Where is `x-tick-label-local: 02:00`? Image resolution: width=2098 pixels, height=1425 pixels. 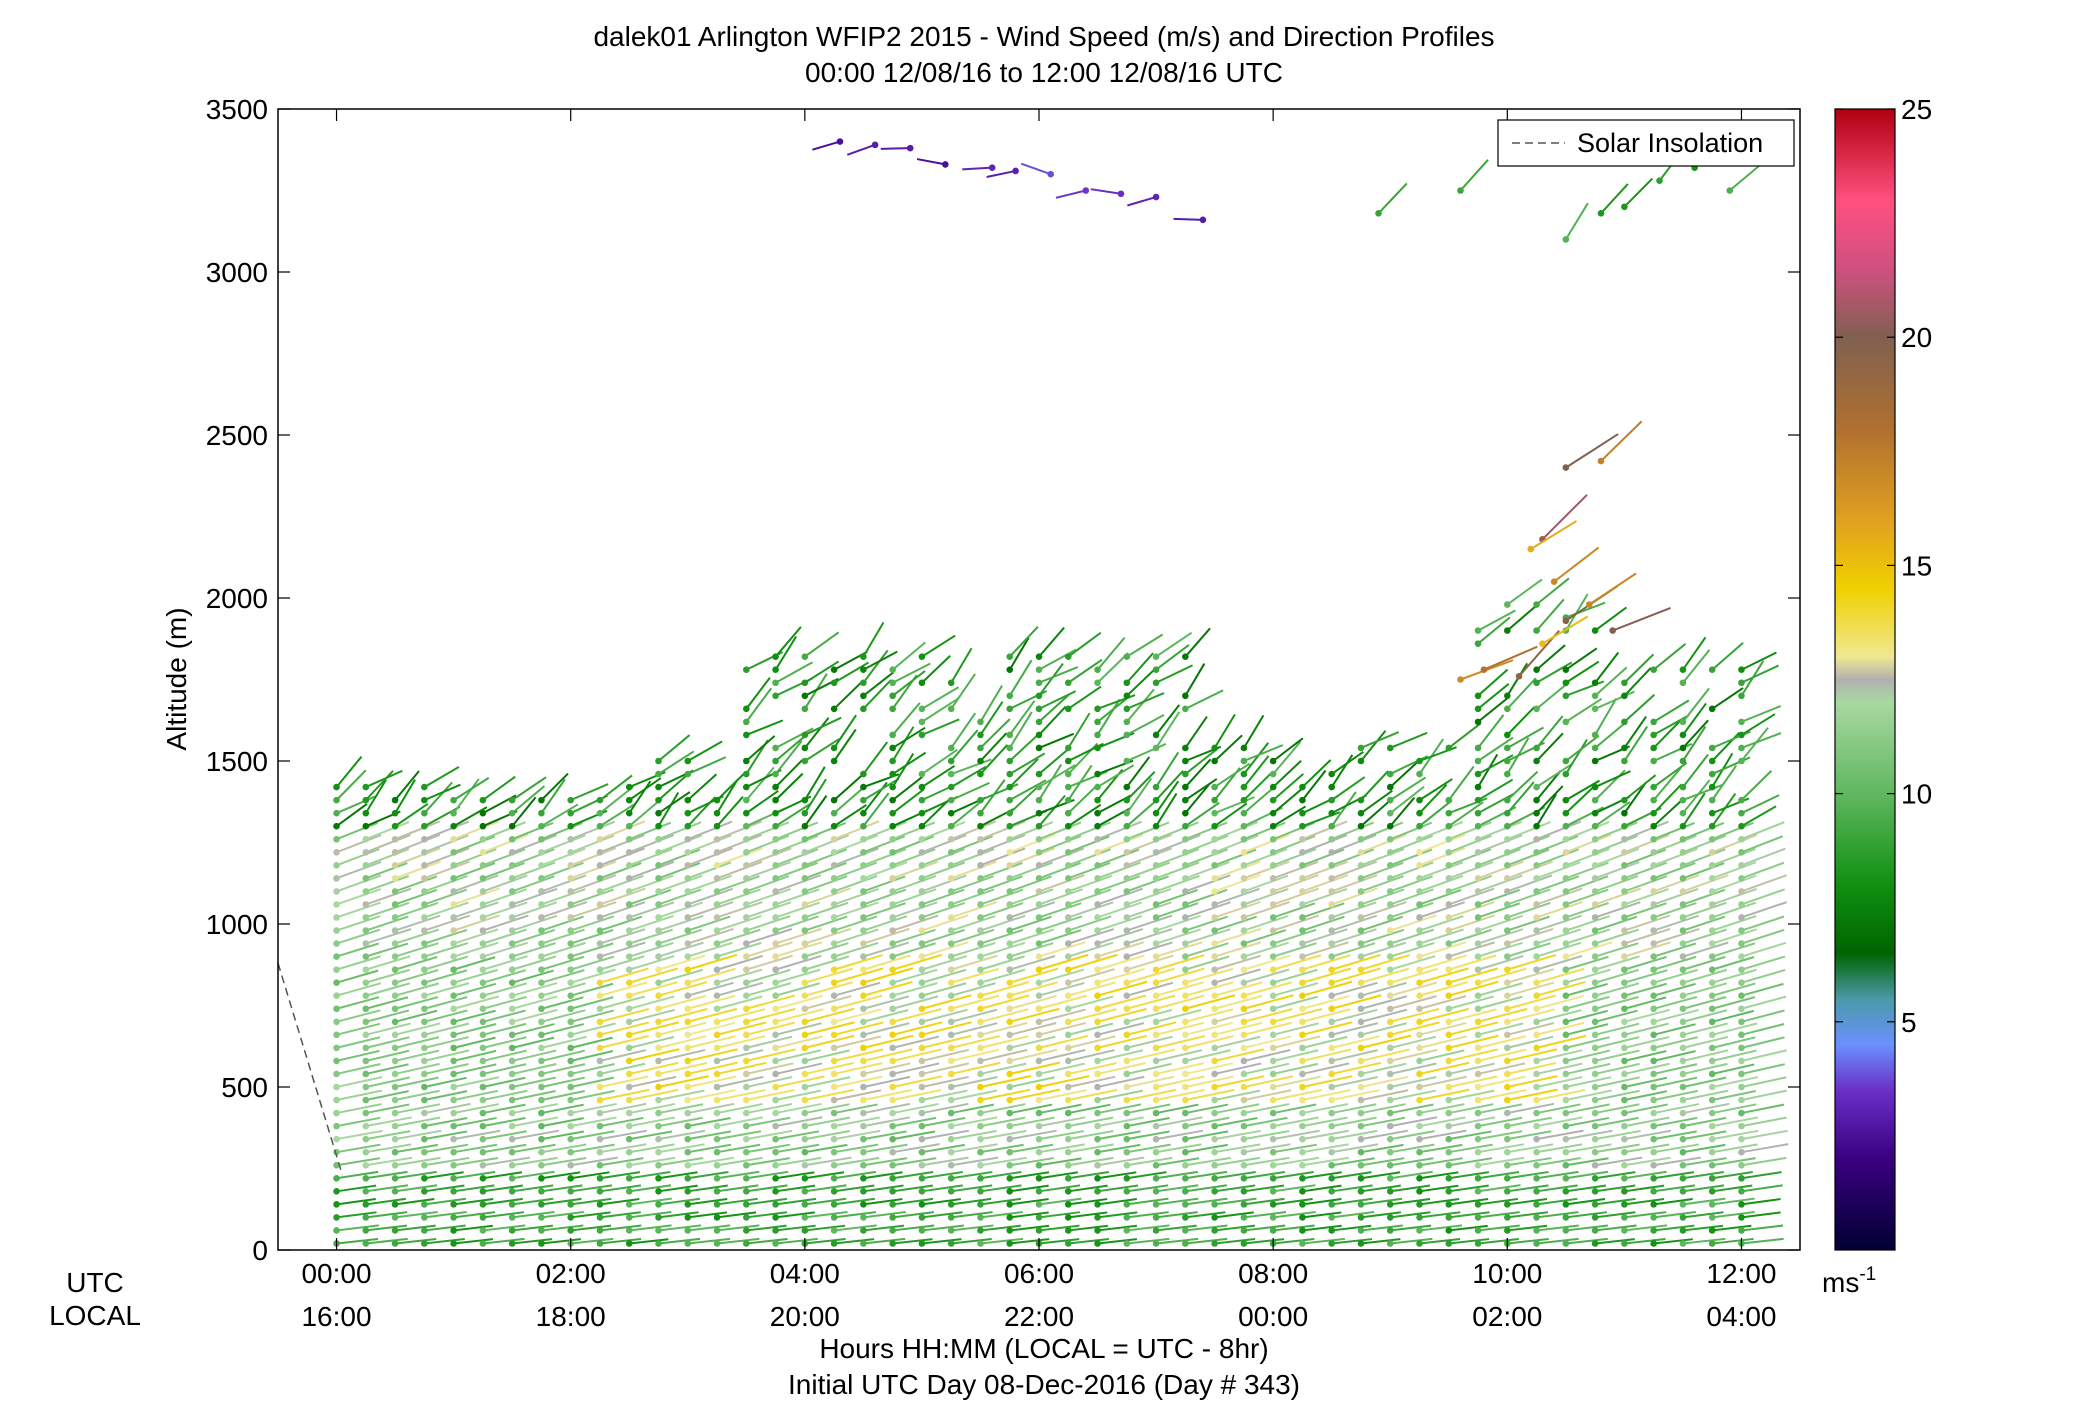 x-tick-label-local: 02:00 is located at coordinates (1507, 1316).